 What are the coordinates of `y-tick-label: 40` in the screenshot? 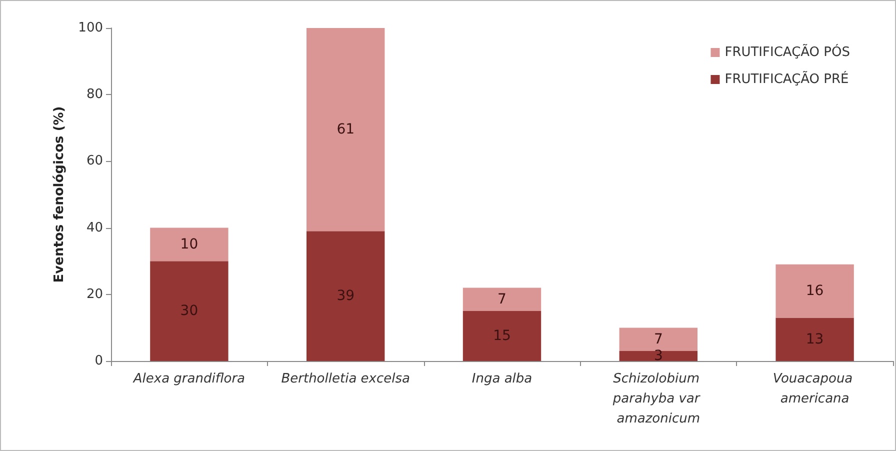 It's located at (94, 228).